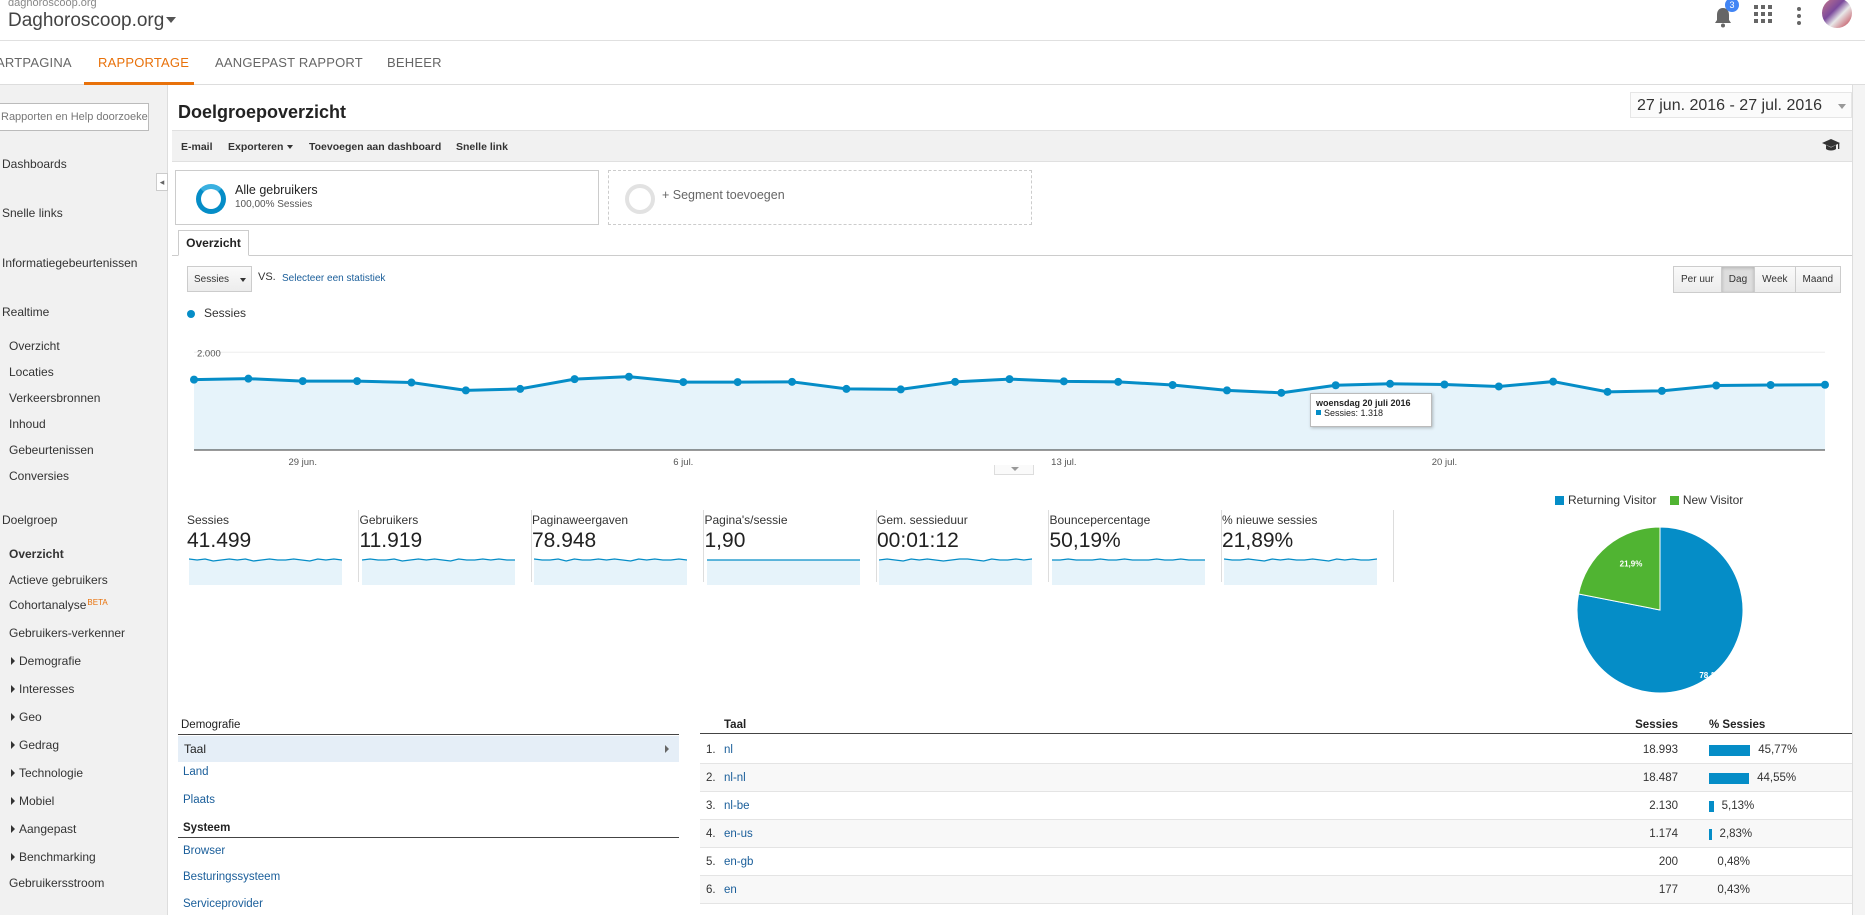  Describe the element at coordinates (199, 800) in the screenshot. I see `demographics-link-plaats: Plaats` at that location.